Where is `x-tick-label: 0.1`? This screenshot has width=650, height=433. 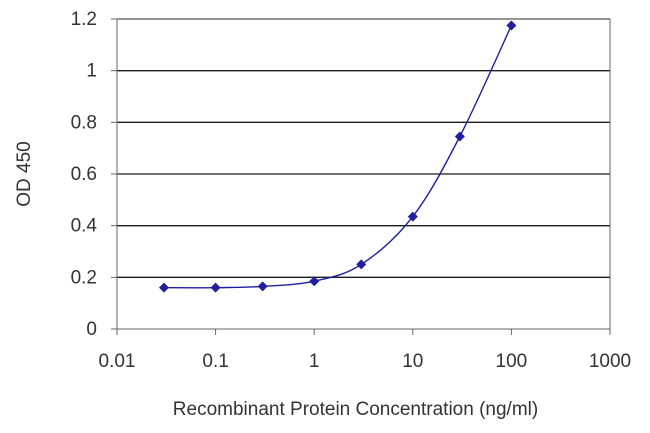 x-tick-label: 0.1 is located at coordinates (215, 361).